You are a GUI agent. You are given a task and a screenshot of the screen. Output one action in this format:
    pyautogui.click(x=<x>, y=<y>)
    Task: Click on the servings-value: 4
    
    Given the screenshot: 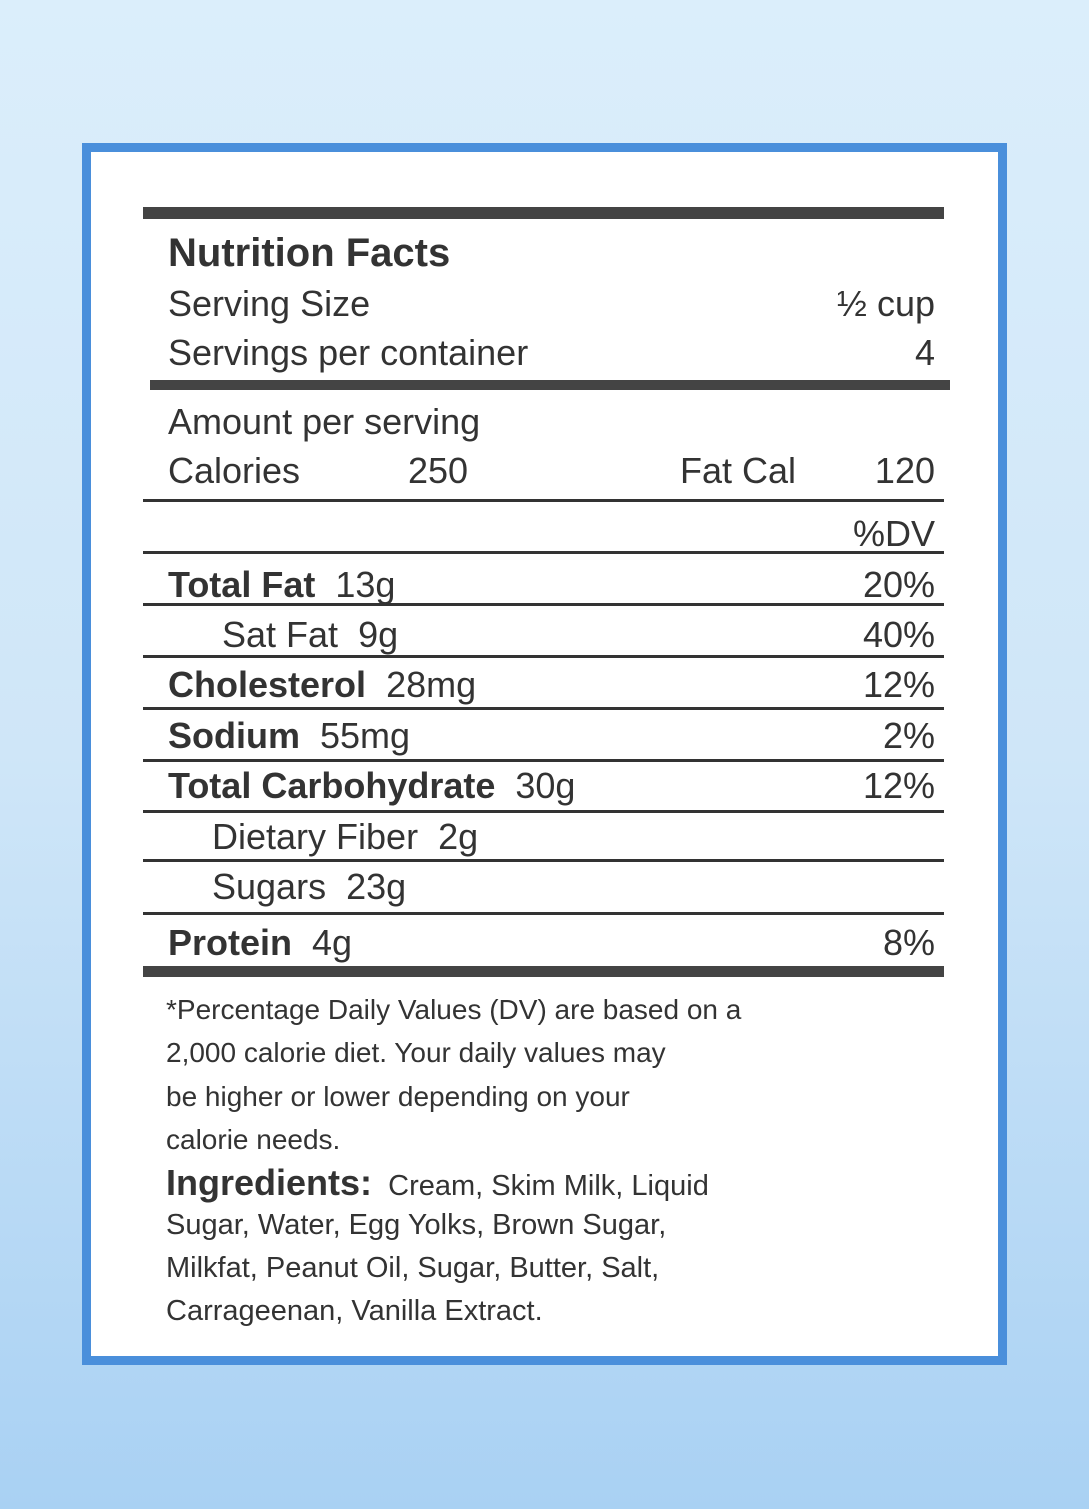 What is the action you would take?
    pyautogui.click(x=924, y=352)
    